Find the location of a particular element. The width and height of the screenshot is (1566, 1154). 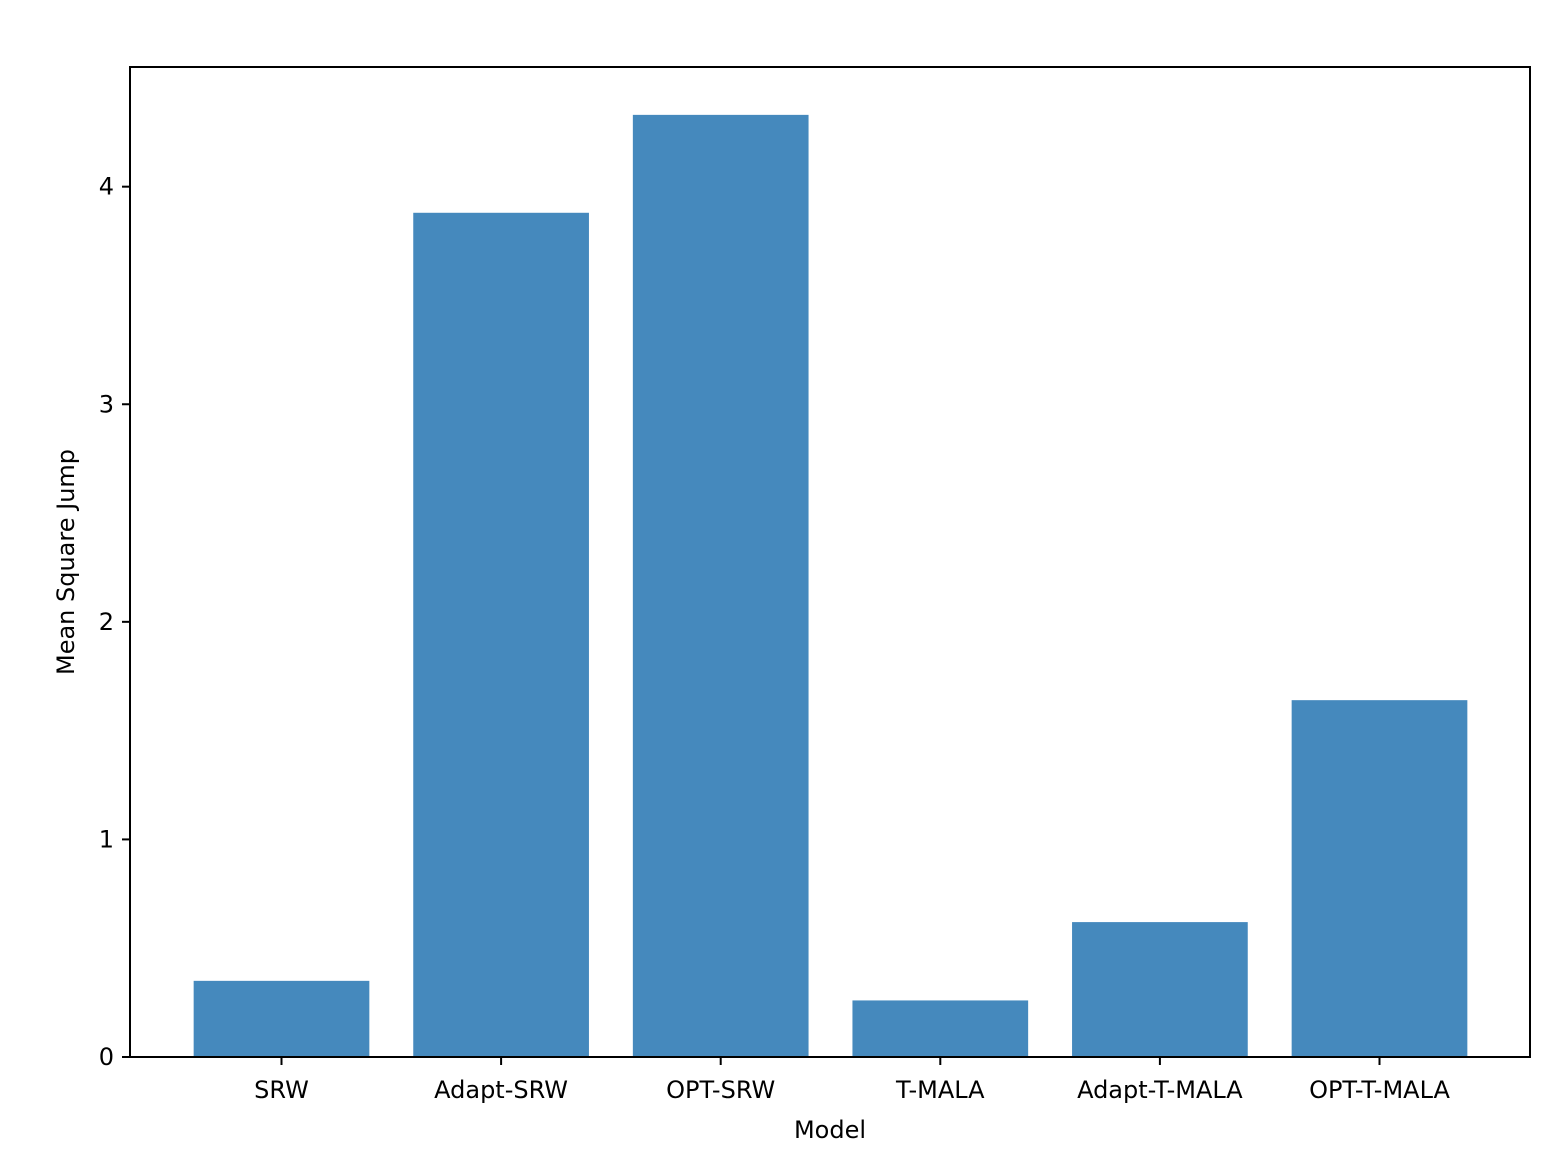

y-tick-label: 2 is located at coordinates (106, 622).